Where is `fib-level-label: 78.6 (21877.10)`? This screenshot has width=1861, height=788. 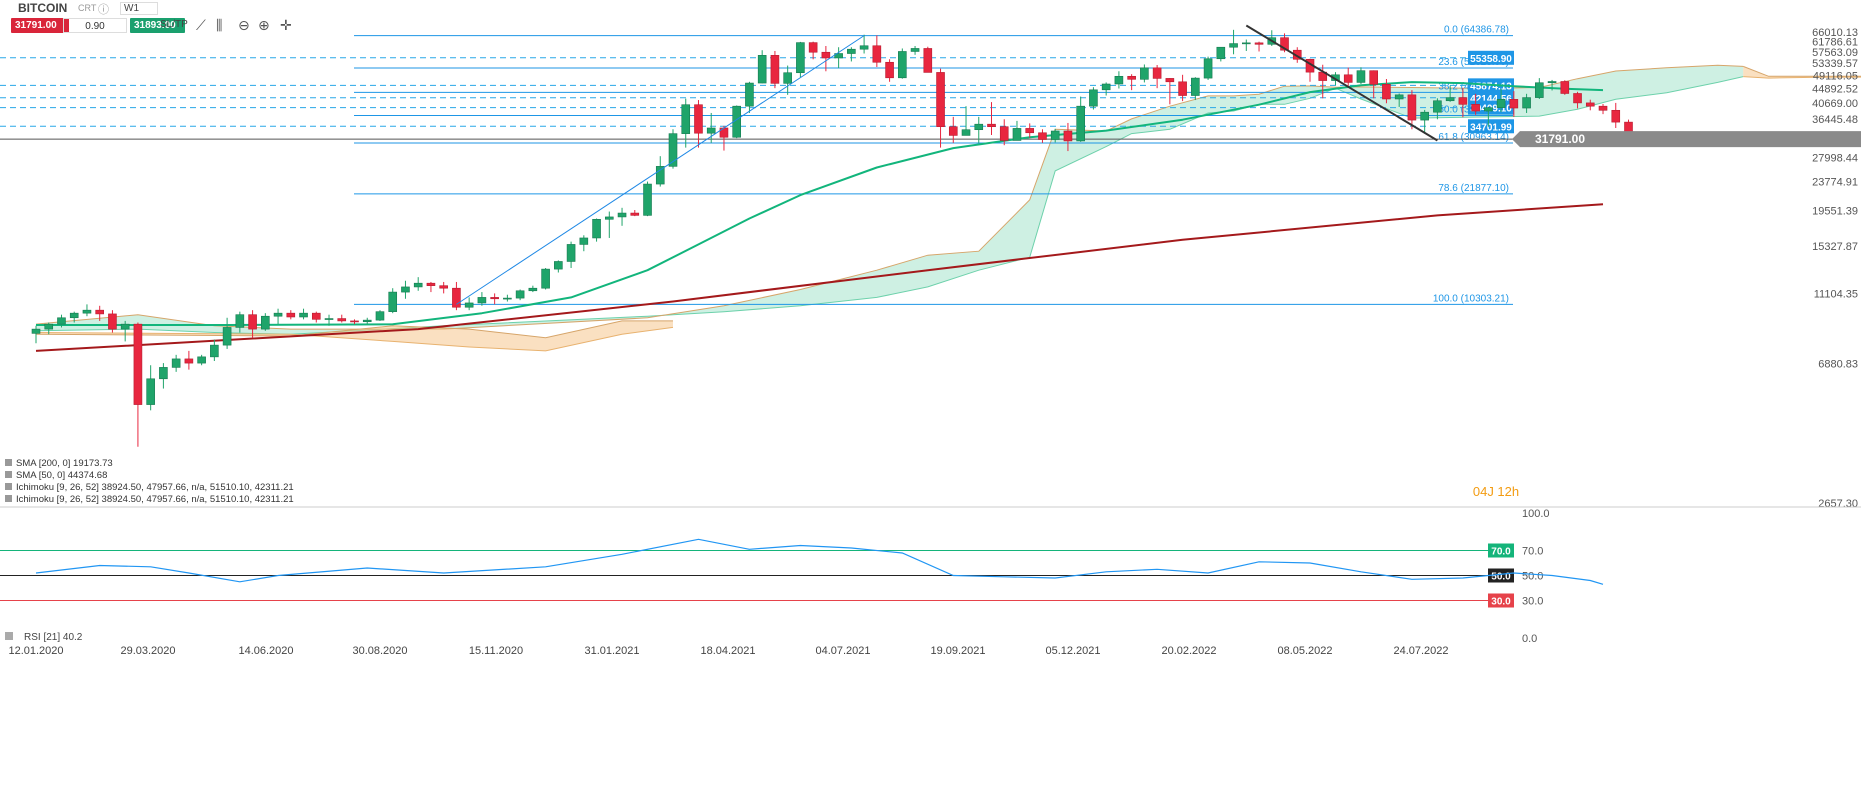 fib-level-label: 78.6 (21877.10) is located at coordinates (1473, 188).